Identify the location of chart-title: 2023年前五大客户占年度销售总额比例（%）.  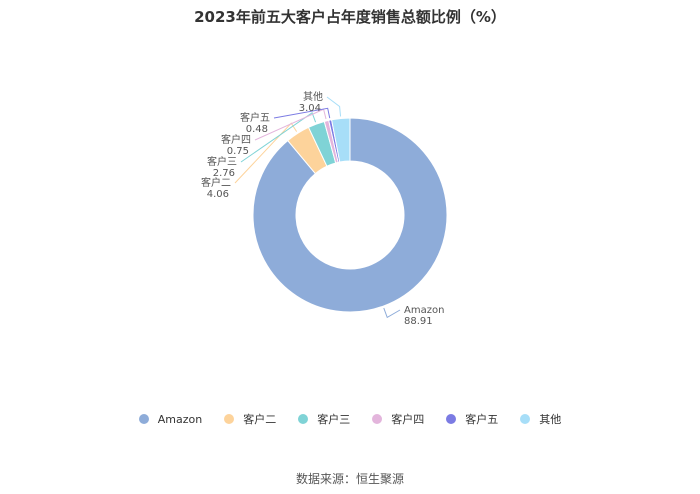
(350, 17).